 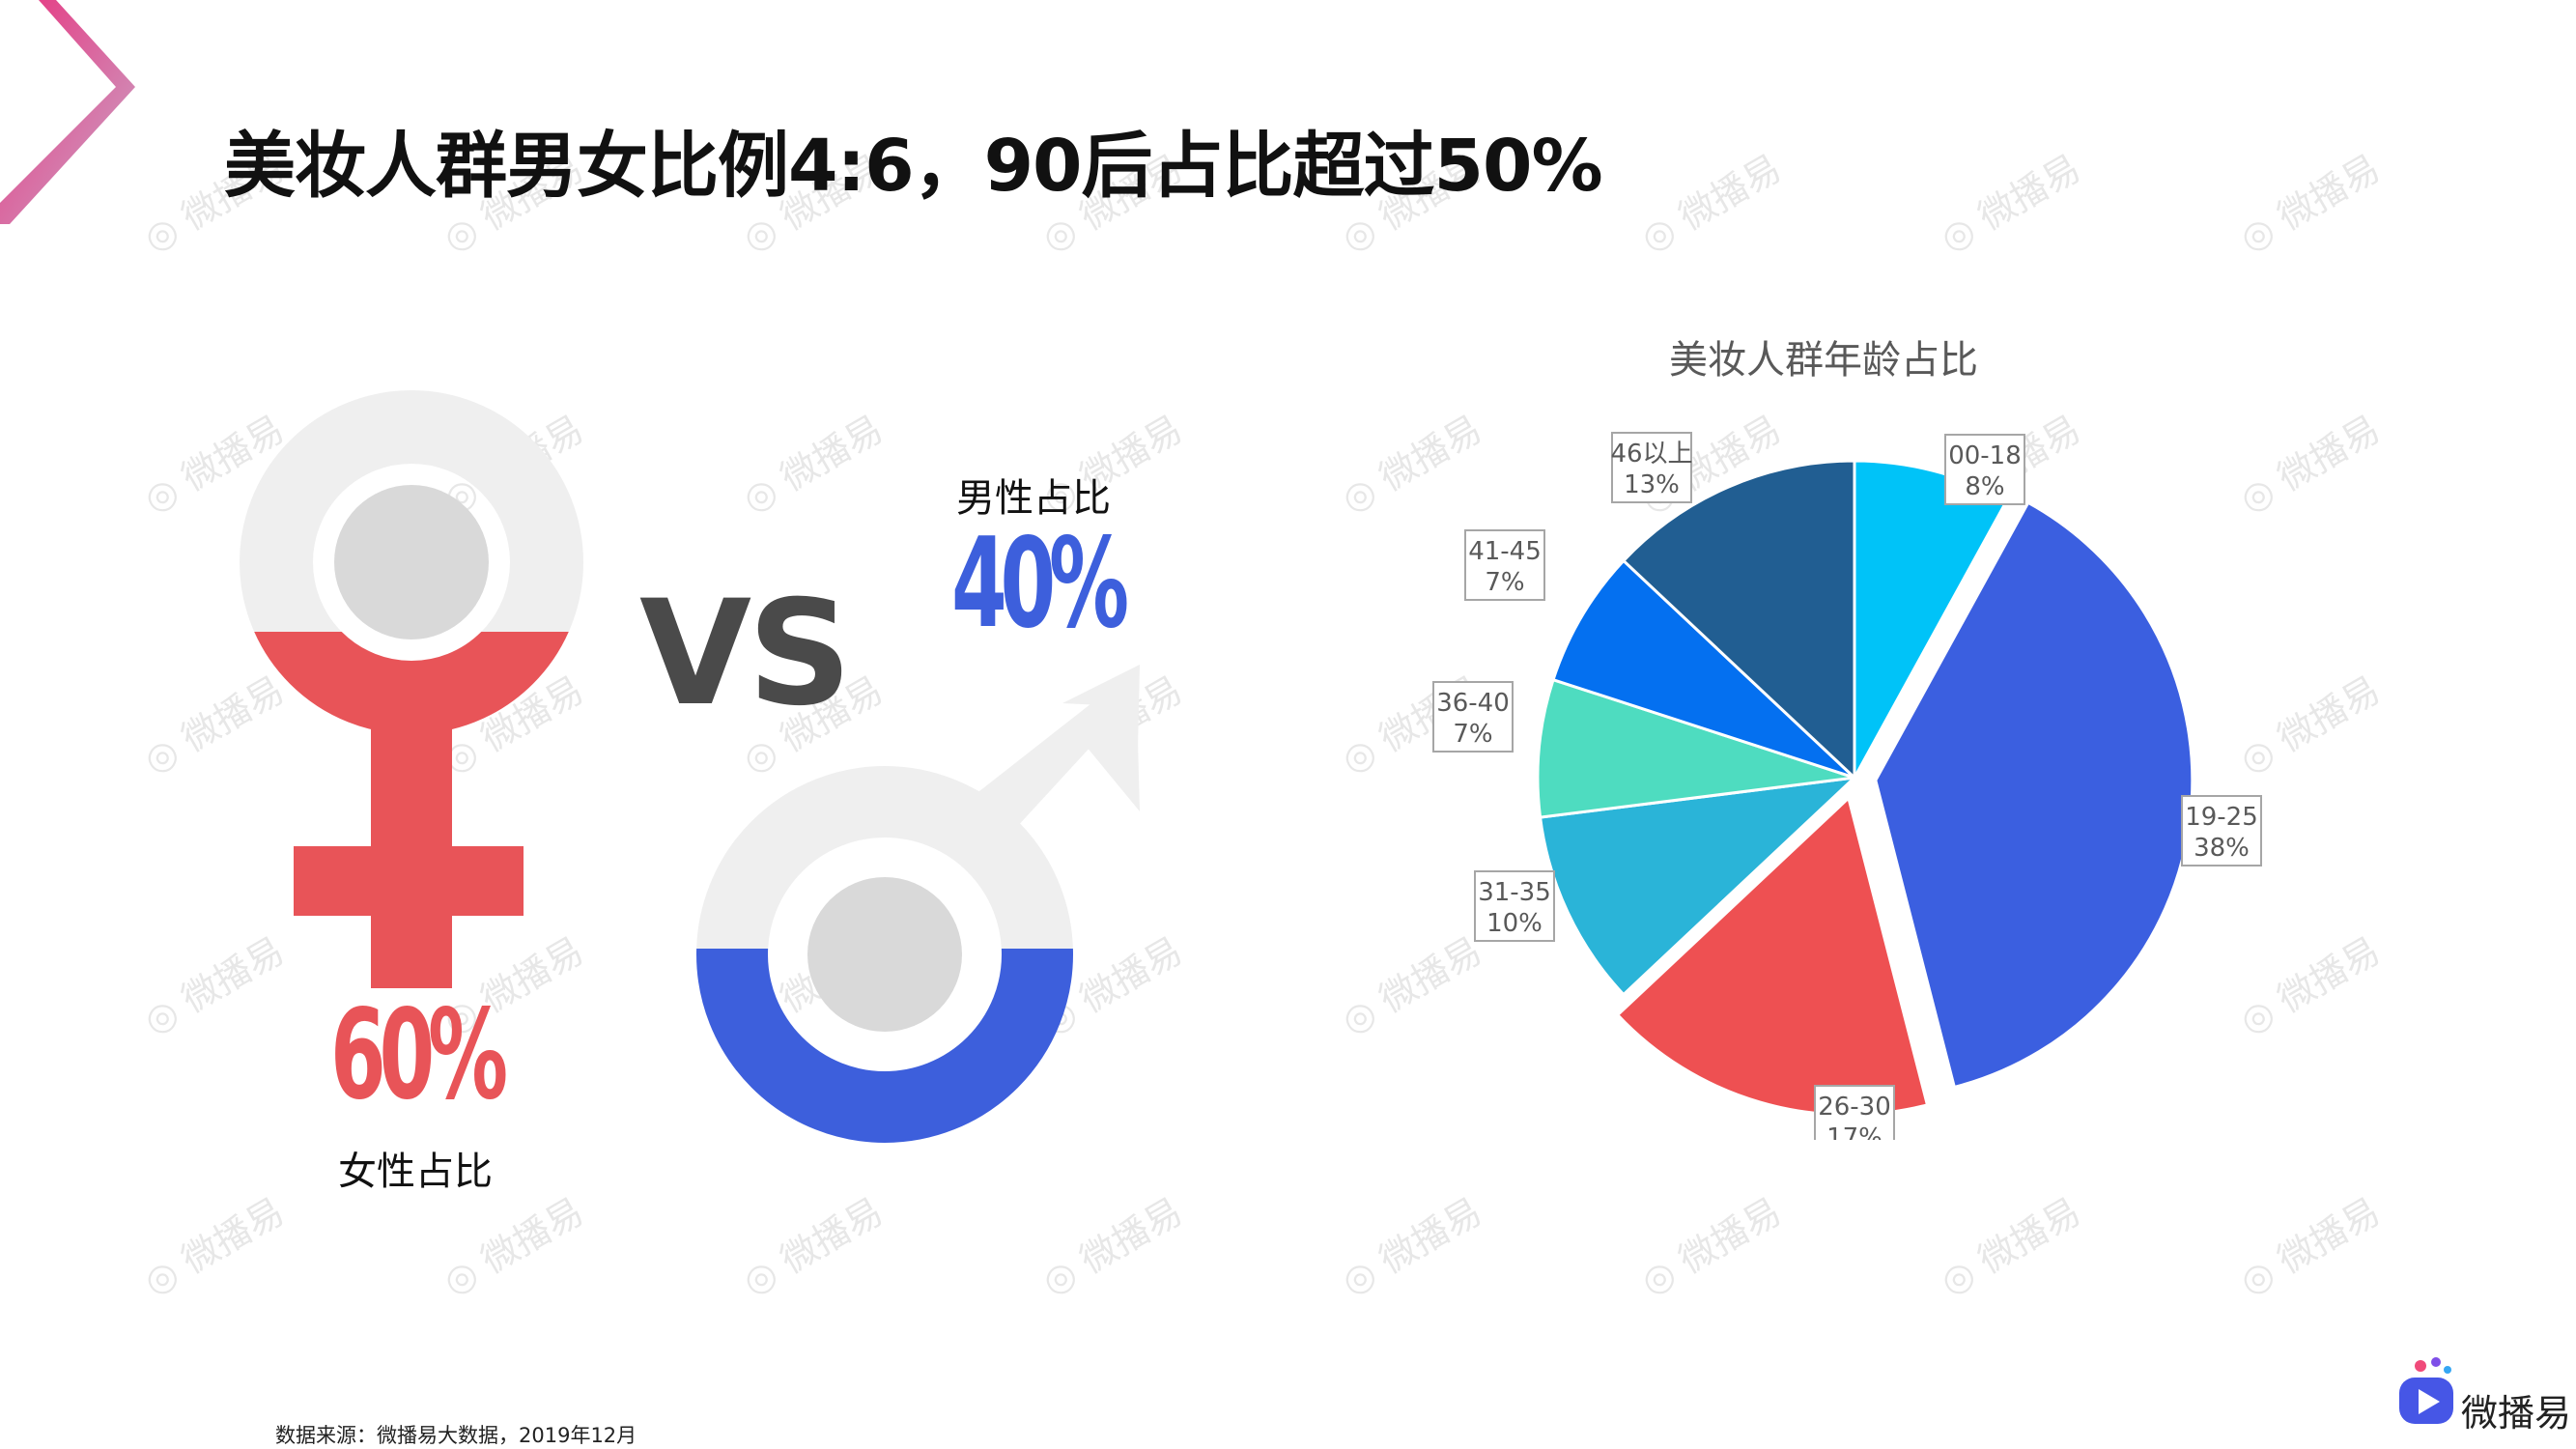 What do you see at coordinates (1514, 892) in the screenshot?
I see `pie-label-category: 31-35` at bounding box center [1514, 892].